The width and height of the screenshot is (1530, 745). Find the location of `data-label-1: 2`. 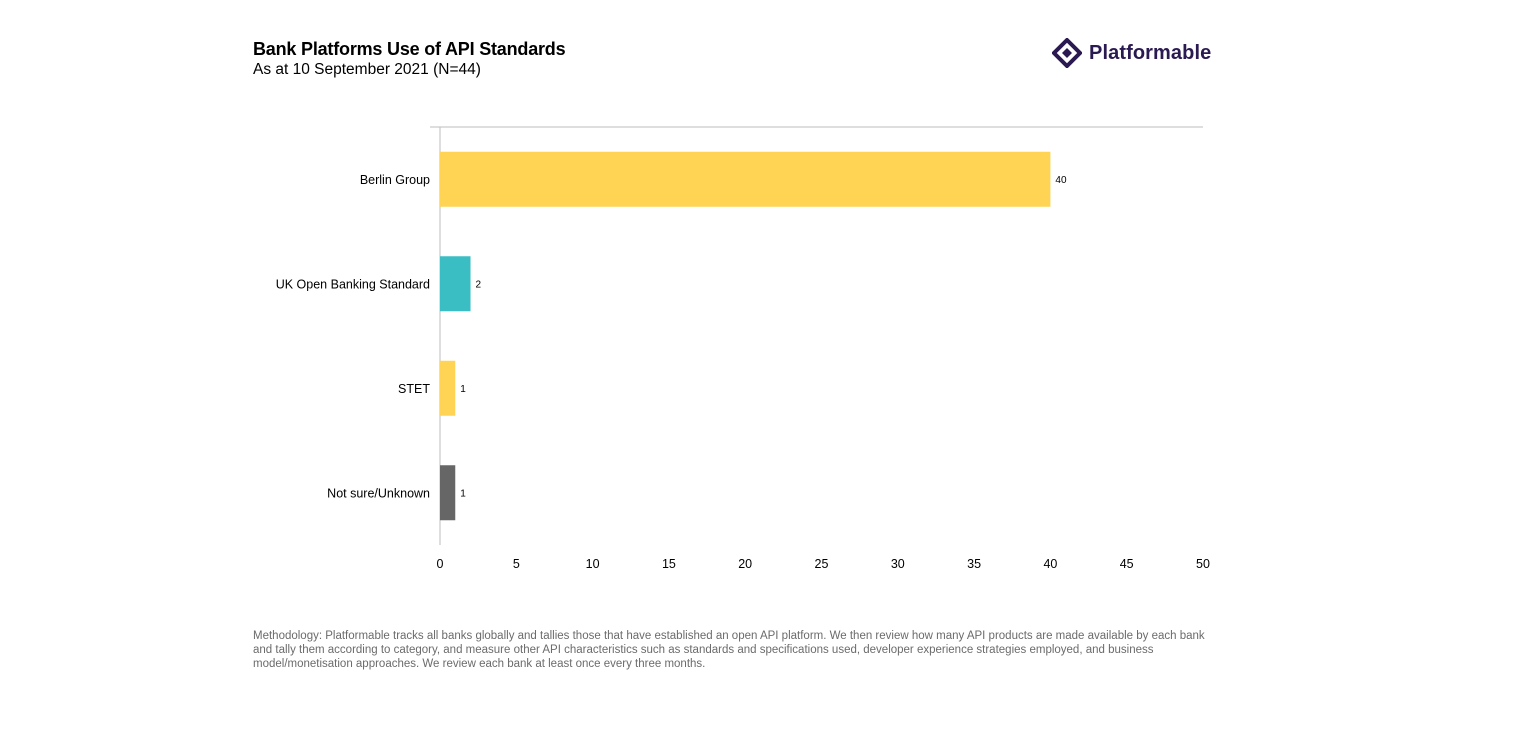

data-label-1: 2 is located at coordinates (479, 284).